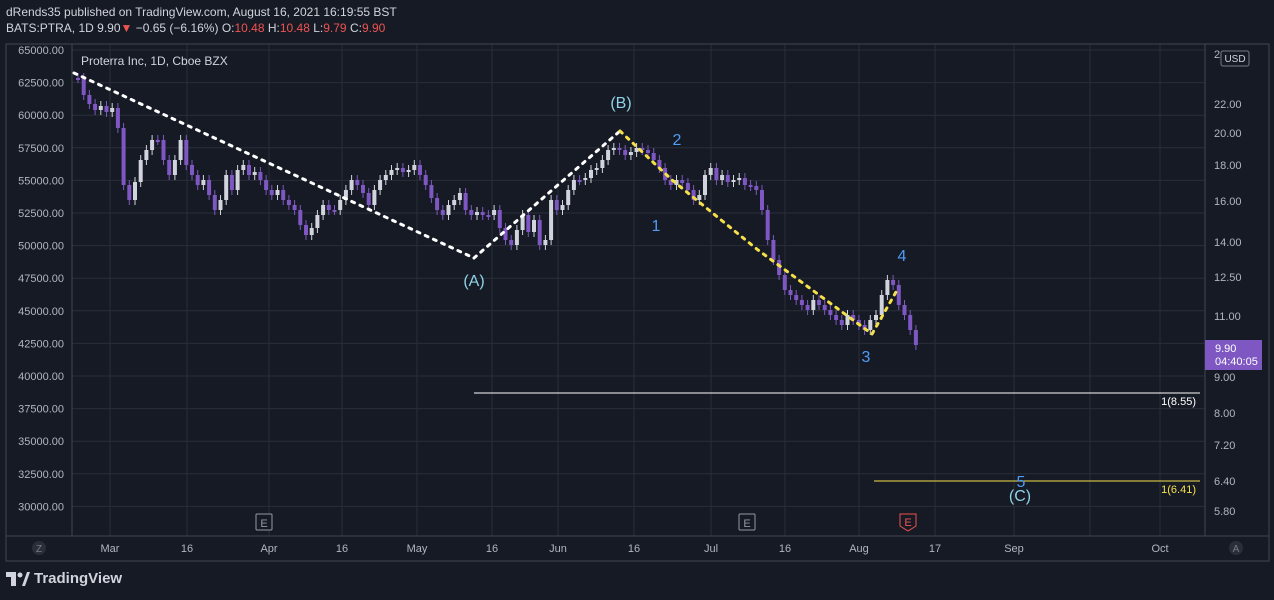 This screenshot has width=1274, height=600. I want to click on wave-label-3: 3, so click(866, 357).